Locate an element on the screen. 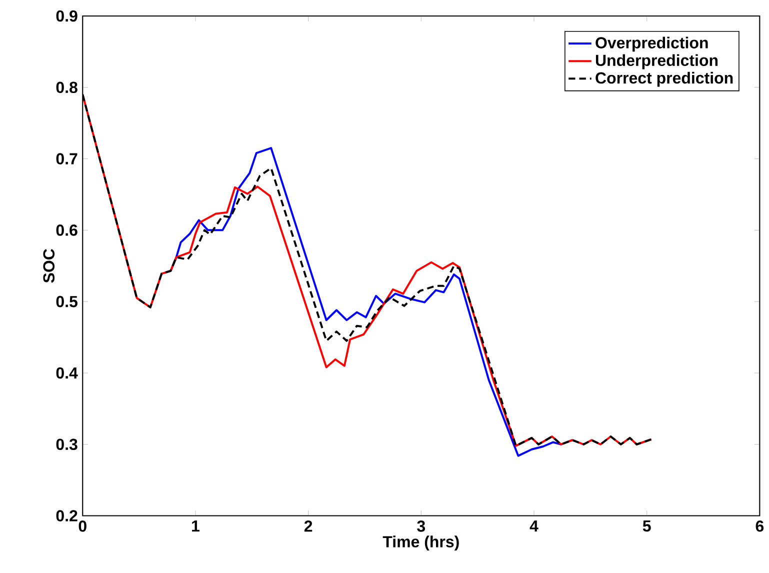 The width and height of the screenshot is (769, 573). x-tick-label: 4 is located at coordinates (534, 526).